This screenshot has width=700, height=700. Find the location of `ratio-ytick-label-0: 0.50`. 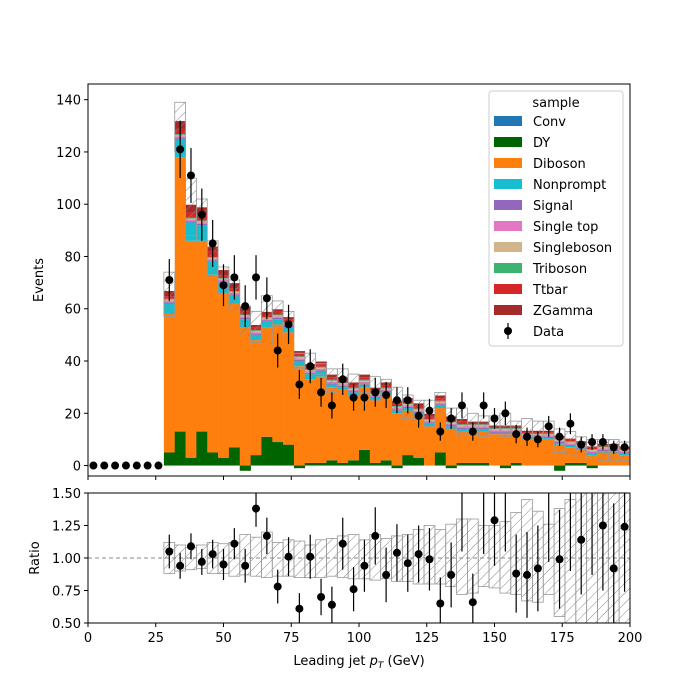

ratio-ytick-label-0: 0.50 is located at coordinates (66, 624).